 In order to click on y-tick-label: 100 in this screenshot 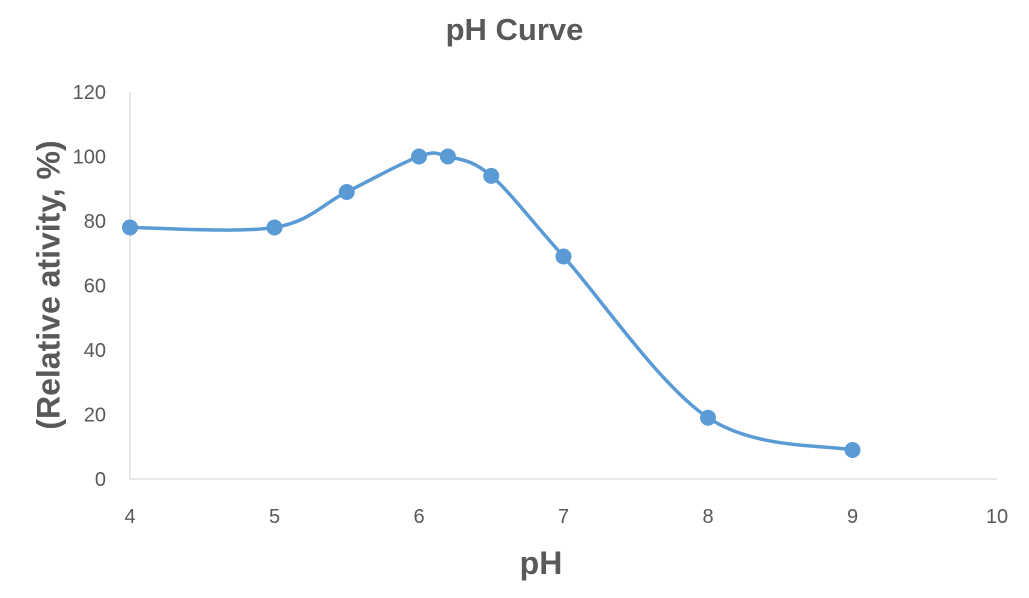, I will do `click(89, 158)`.